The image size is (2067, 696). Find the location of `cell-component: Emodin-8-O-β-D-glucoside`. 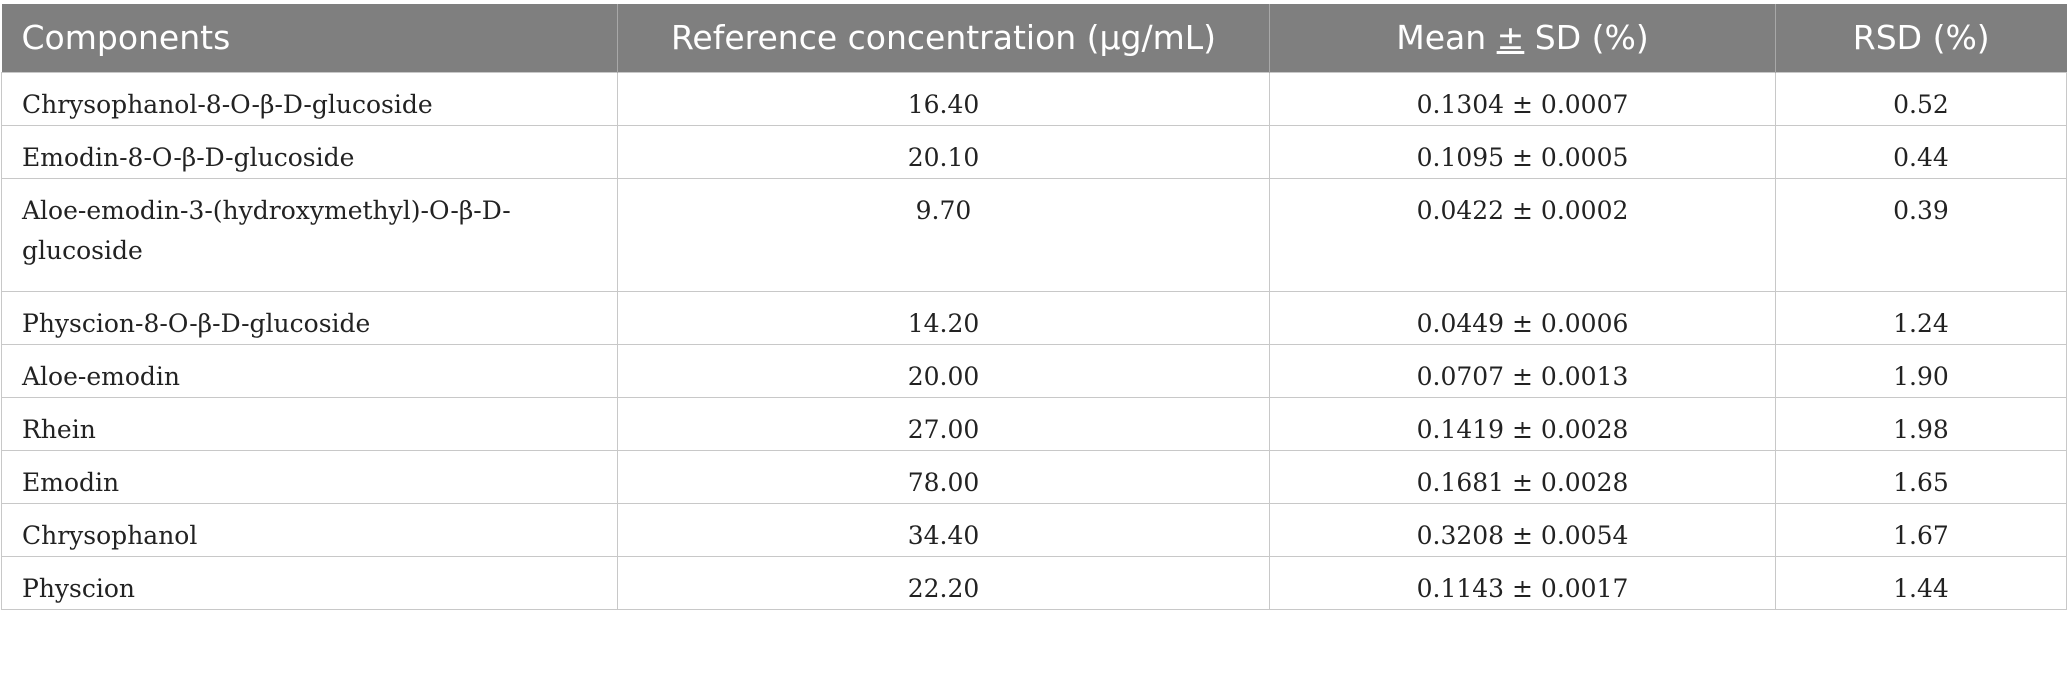

cell-component: Emodin-8-O-β-D-glucoside is located at coordinates (309, 151).